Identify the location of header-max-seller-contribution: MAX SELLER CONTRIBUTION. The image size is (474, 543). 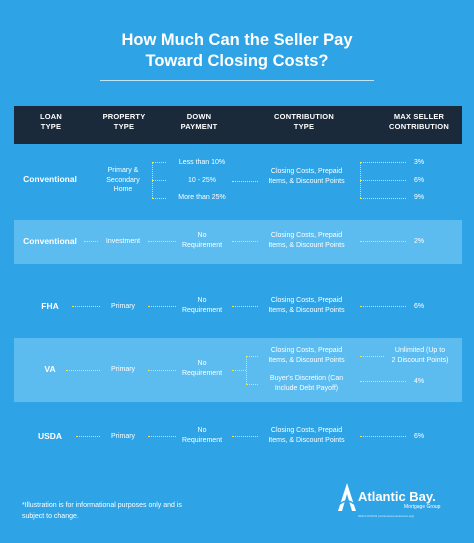
(419, 121).